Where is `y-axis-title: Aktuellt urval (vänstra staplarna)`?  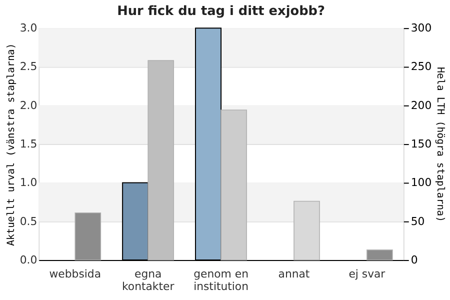
y-axis-title: Aktuellt urval (vänstra staplarna) is located at coordinates (11, 144).